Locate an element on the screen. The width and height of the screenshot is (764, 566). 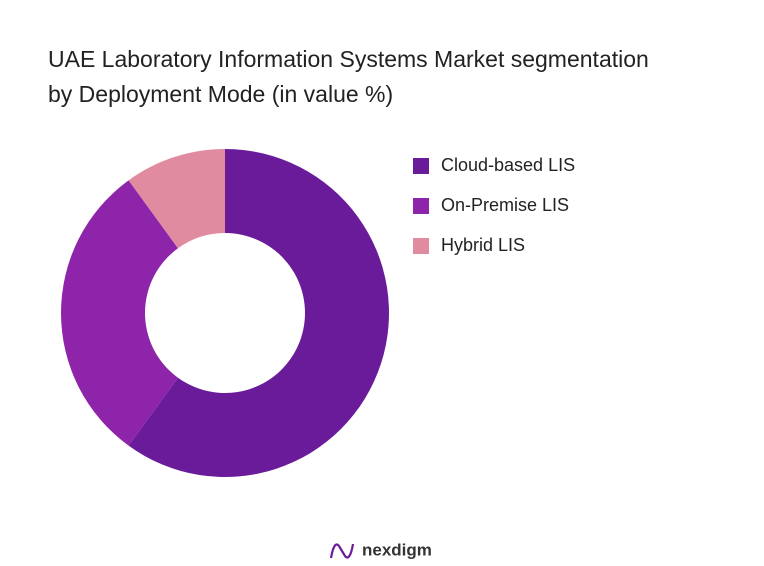
brand-icon is located at coordinates (342, 551).